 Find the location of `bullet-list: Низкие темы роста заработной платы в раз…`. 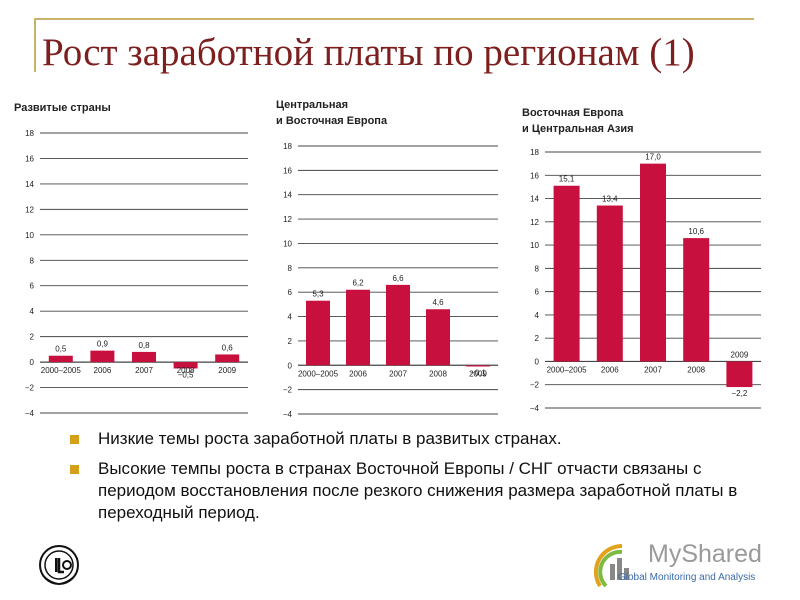

bullet-list: Низкие темы роста заработной платы в раз… is located at coordinates (415, 480).